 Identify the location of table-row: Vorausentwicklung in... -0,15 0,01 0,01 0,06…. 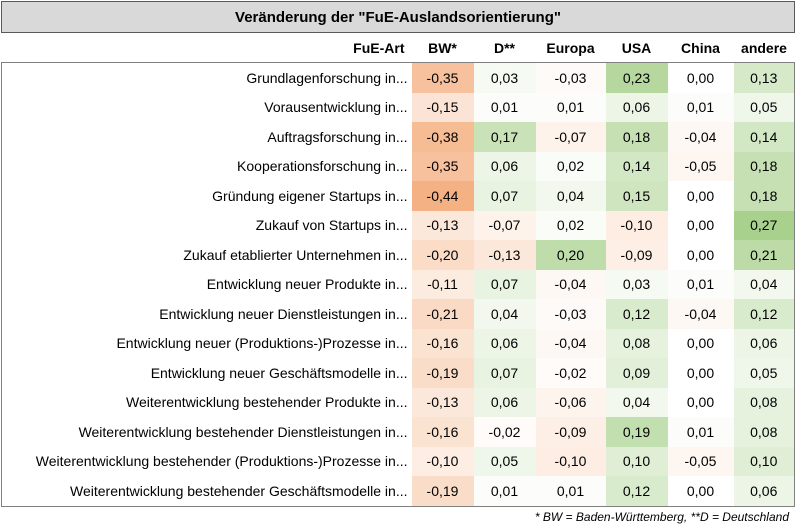
(398, 107).